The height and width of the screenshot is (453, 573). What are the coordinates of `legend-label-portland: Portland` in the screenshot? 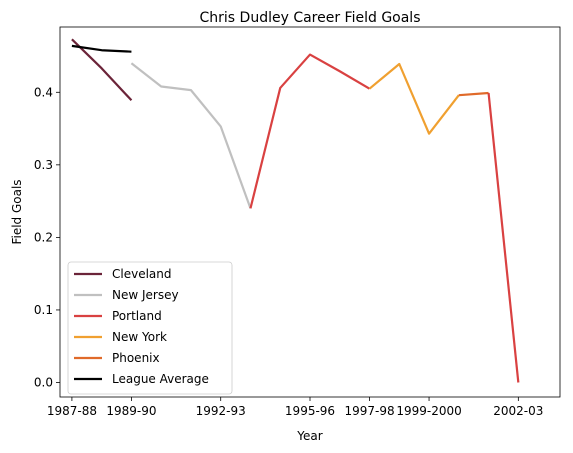 It's located at (137, 316).